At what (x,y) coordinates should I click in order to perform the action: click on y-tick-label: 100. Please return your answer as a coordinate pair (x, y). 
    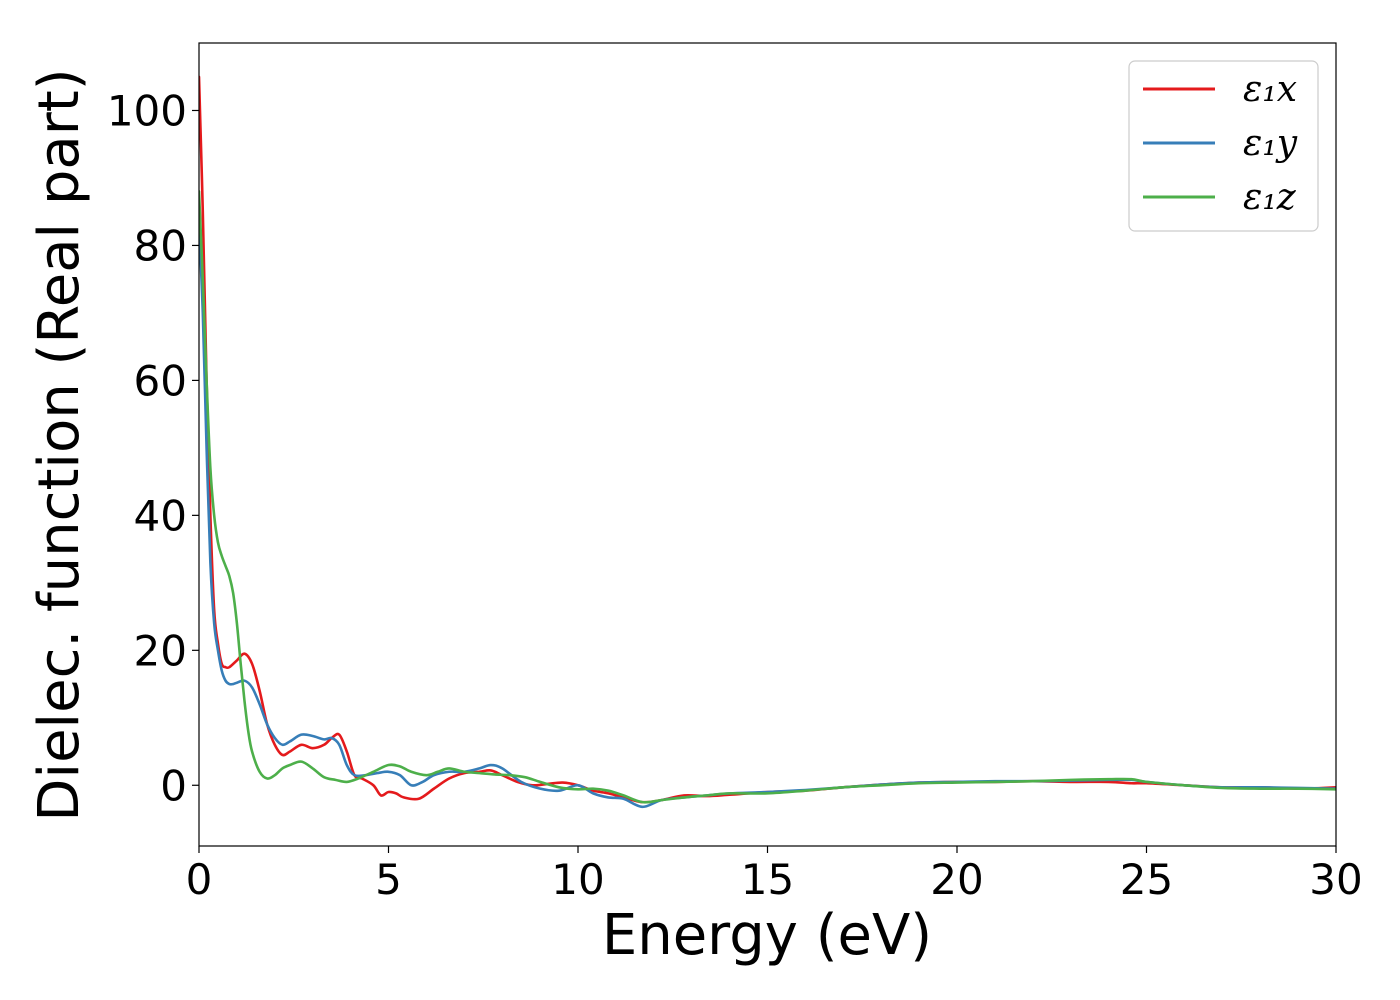
    Looking at the image, I should click on (147, 110).